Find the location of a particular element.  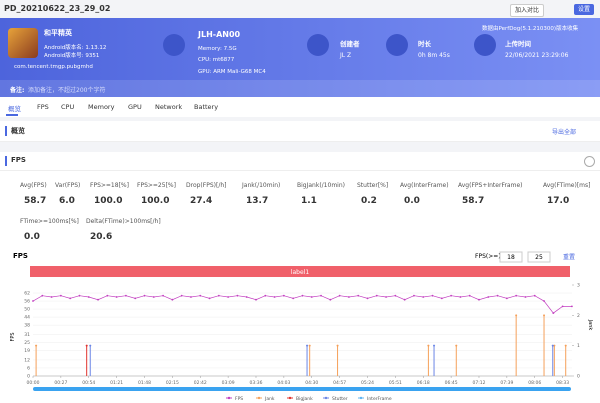

x-tick-label: 02:15 is located at coordinates (172, 383).